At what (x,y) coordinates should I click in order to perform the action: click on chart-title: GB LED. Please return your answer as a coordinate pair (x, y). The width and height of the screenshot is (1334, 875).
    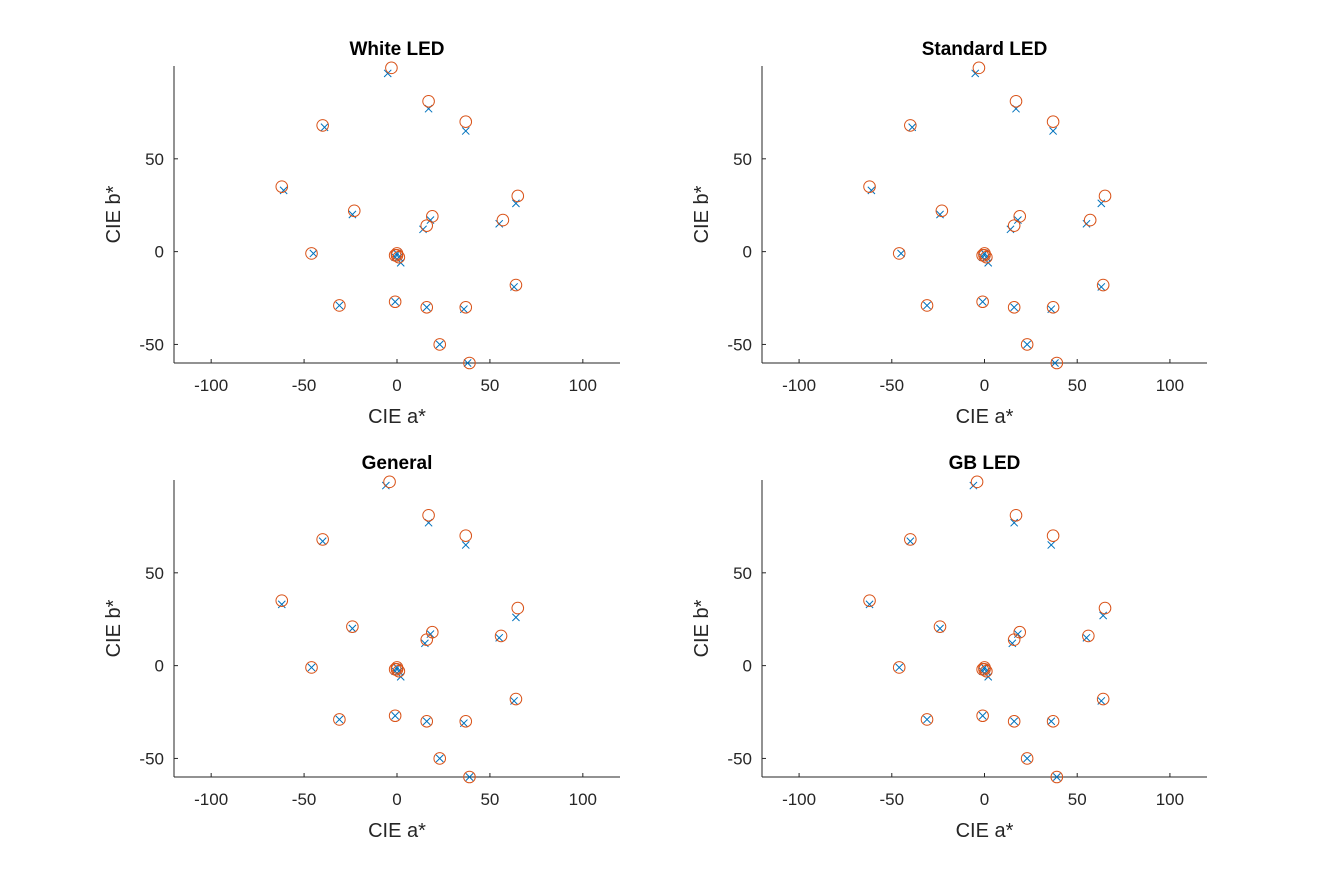
    Looking at the image, I should click on (985, 463).